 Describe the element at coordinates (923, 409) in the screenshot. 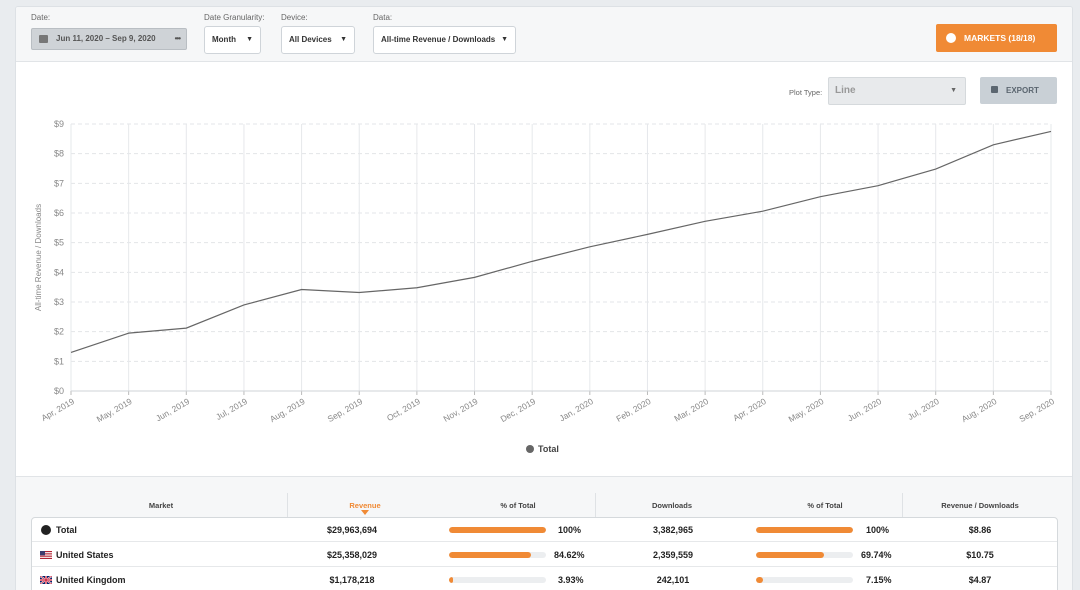

I see `x-tick-label: Jul, 2020` at that location.